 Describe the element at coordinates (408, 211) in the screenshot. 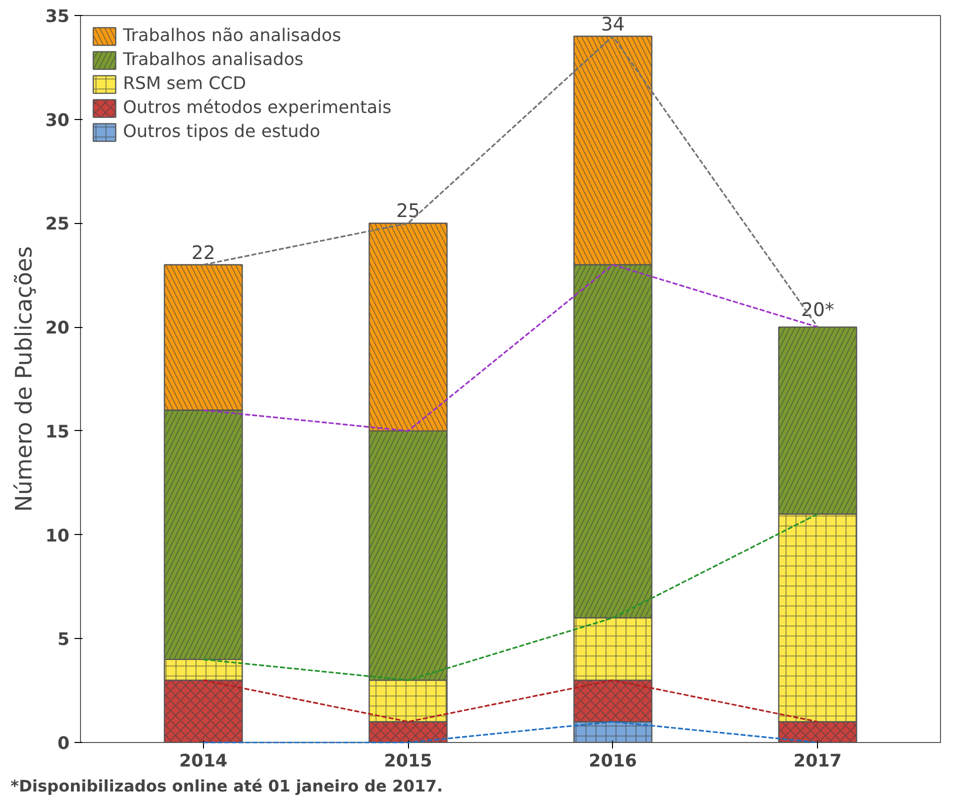

I see `total-label: 25` at that location.